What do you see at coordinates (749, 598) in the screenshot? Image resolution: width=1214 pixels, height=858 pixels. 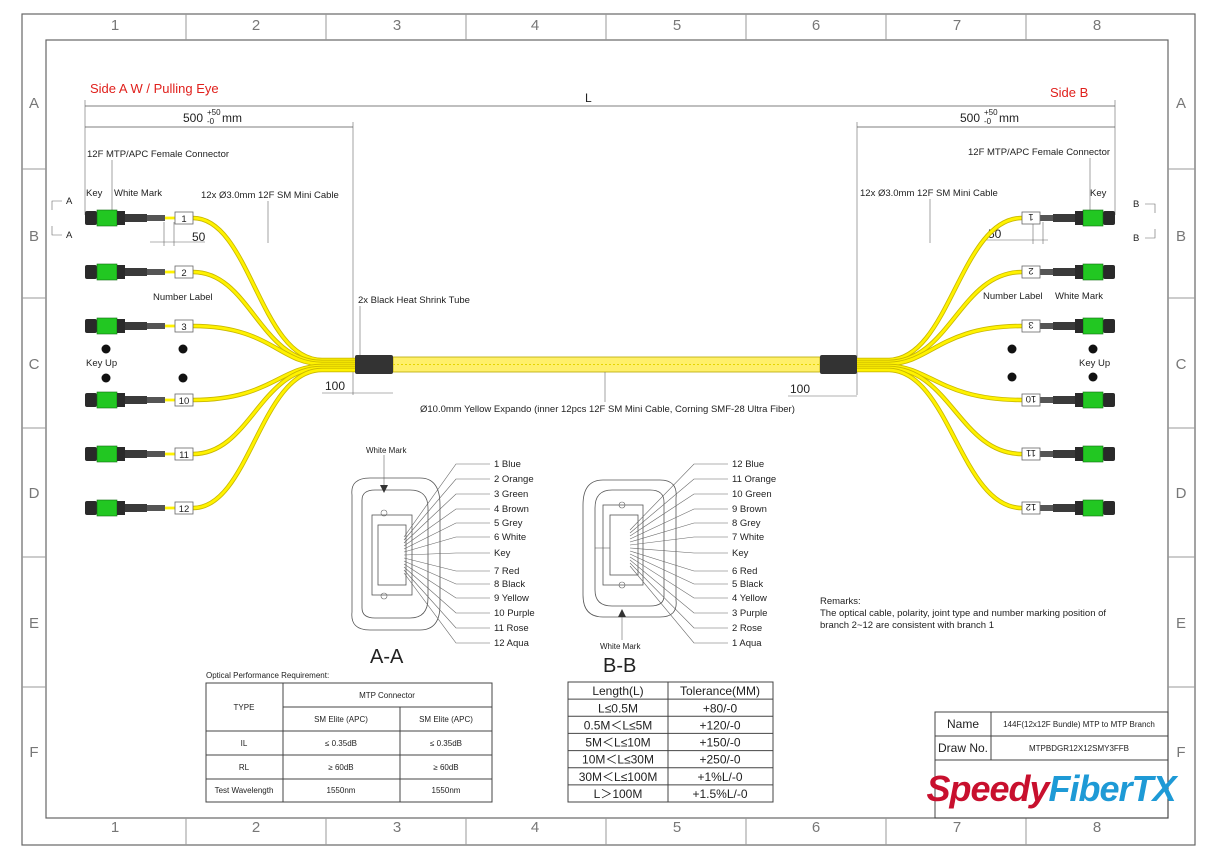 I see `fiber-color-label: 4 Yellow` at bounding box center [749, 598].